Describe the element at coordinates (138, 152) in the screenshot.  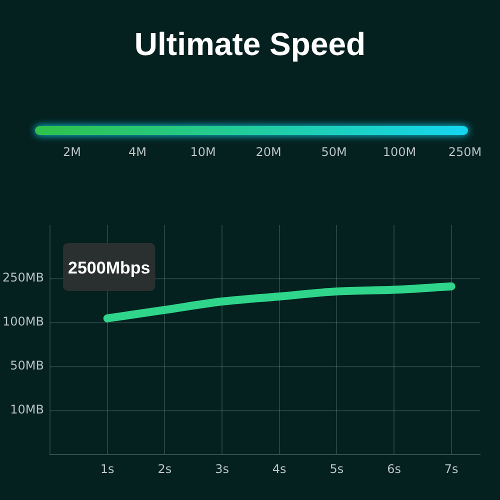
I see `category-label: 4M` at that location.